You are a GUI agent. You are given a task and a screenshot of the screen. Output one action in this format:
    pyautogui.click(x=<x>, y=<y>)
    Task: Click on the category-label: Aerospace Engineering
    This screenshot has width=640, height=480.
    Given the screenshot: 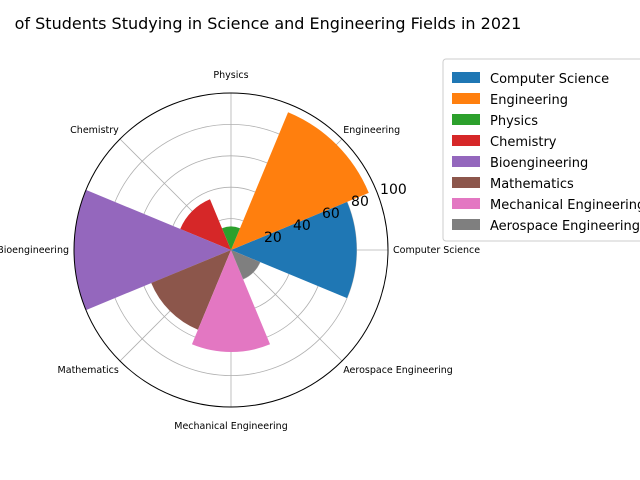 What is the action you would take?
    pyautogui.click(x=398, y=370)
    